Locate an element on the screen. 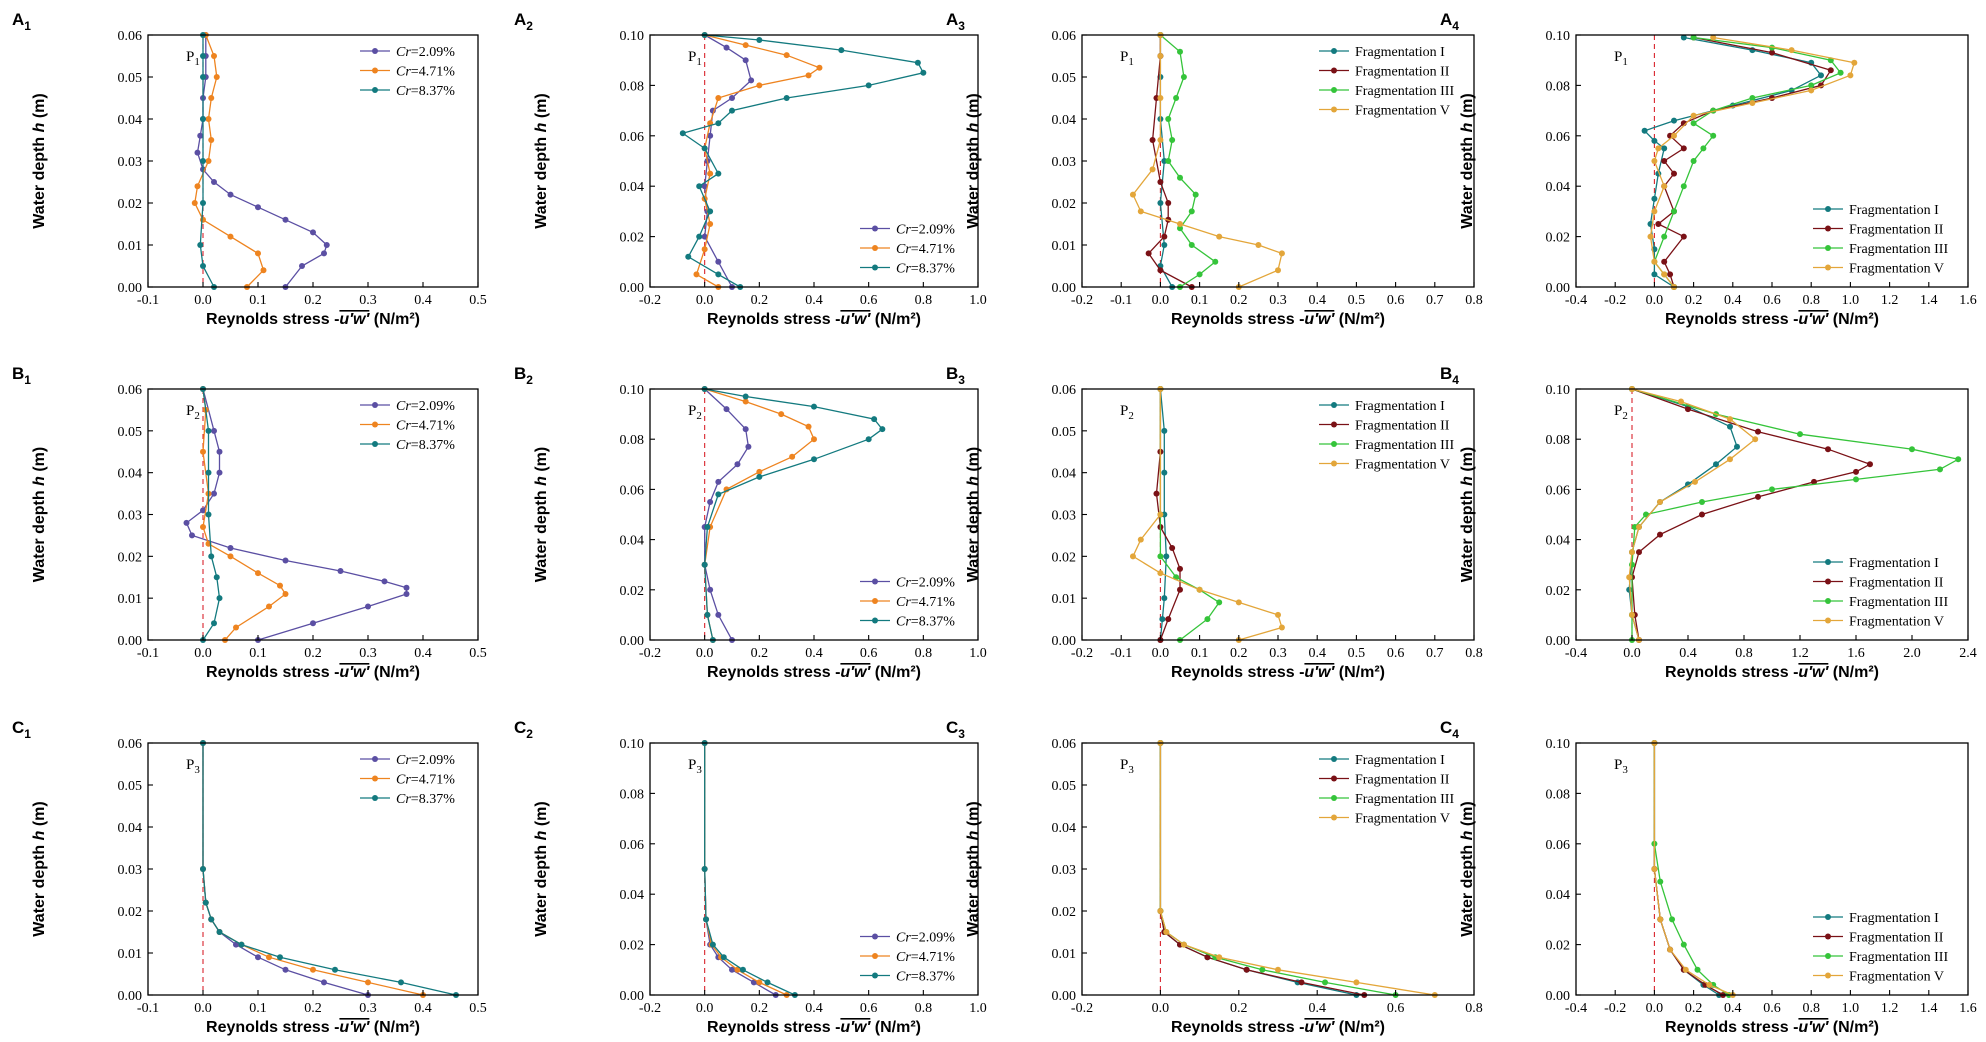  legend-label: Cr=8.37% is located at coordinates (425, 445).